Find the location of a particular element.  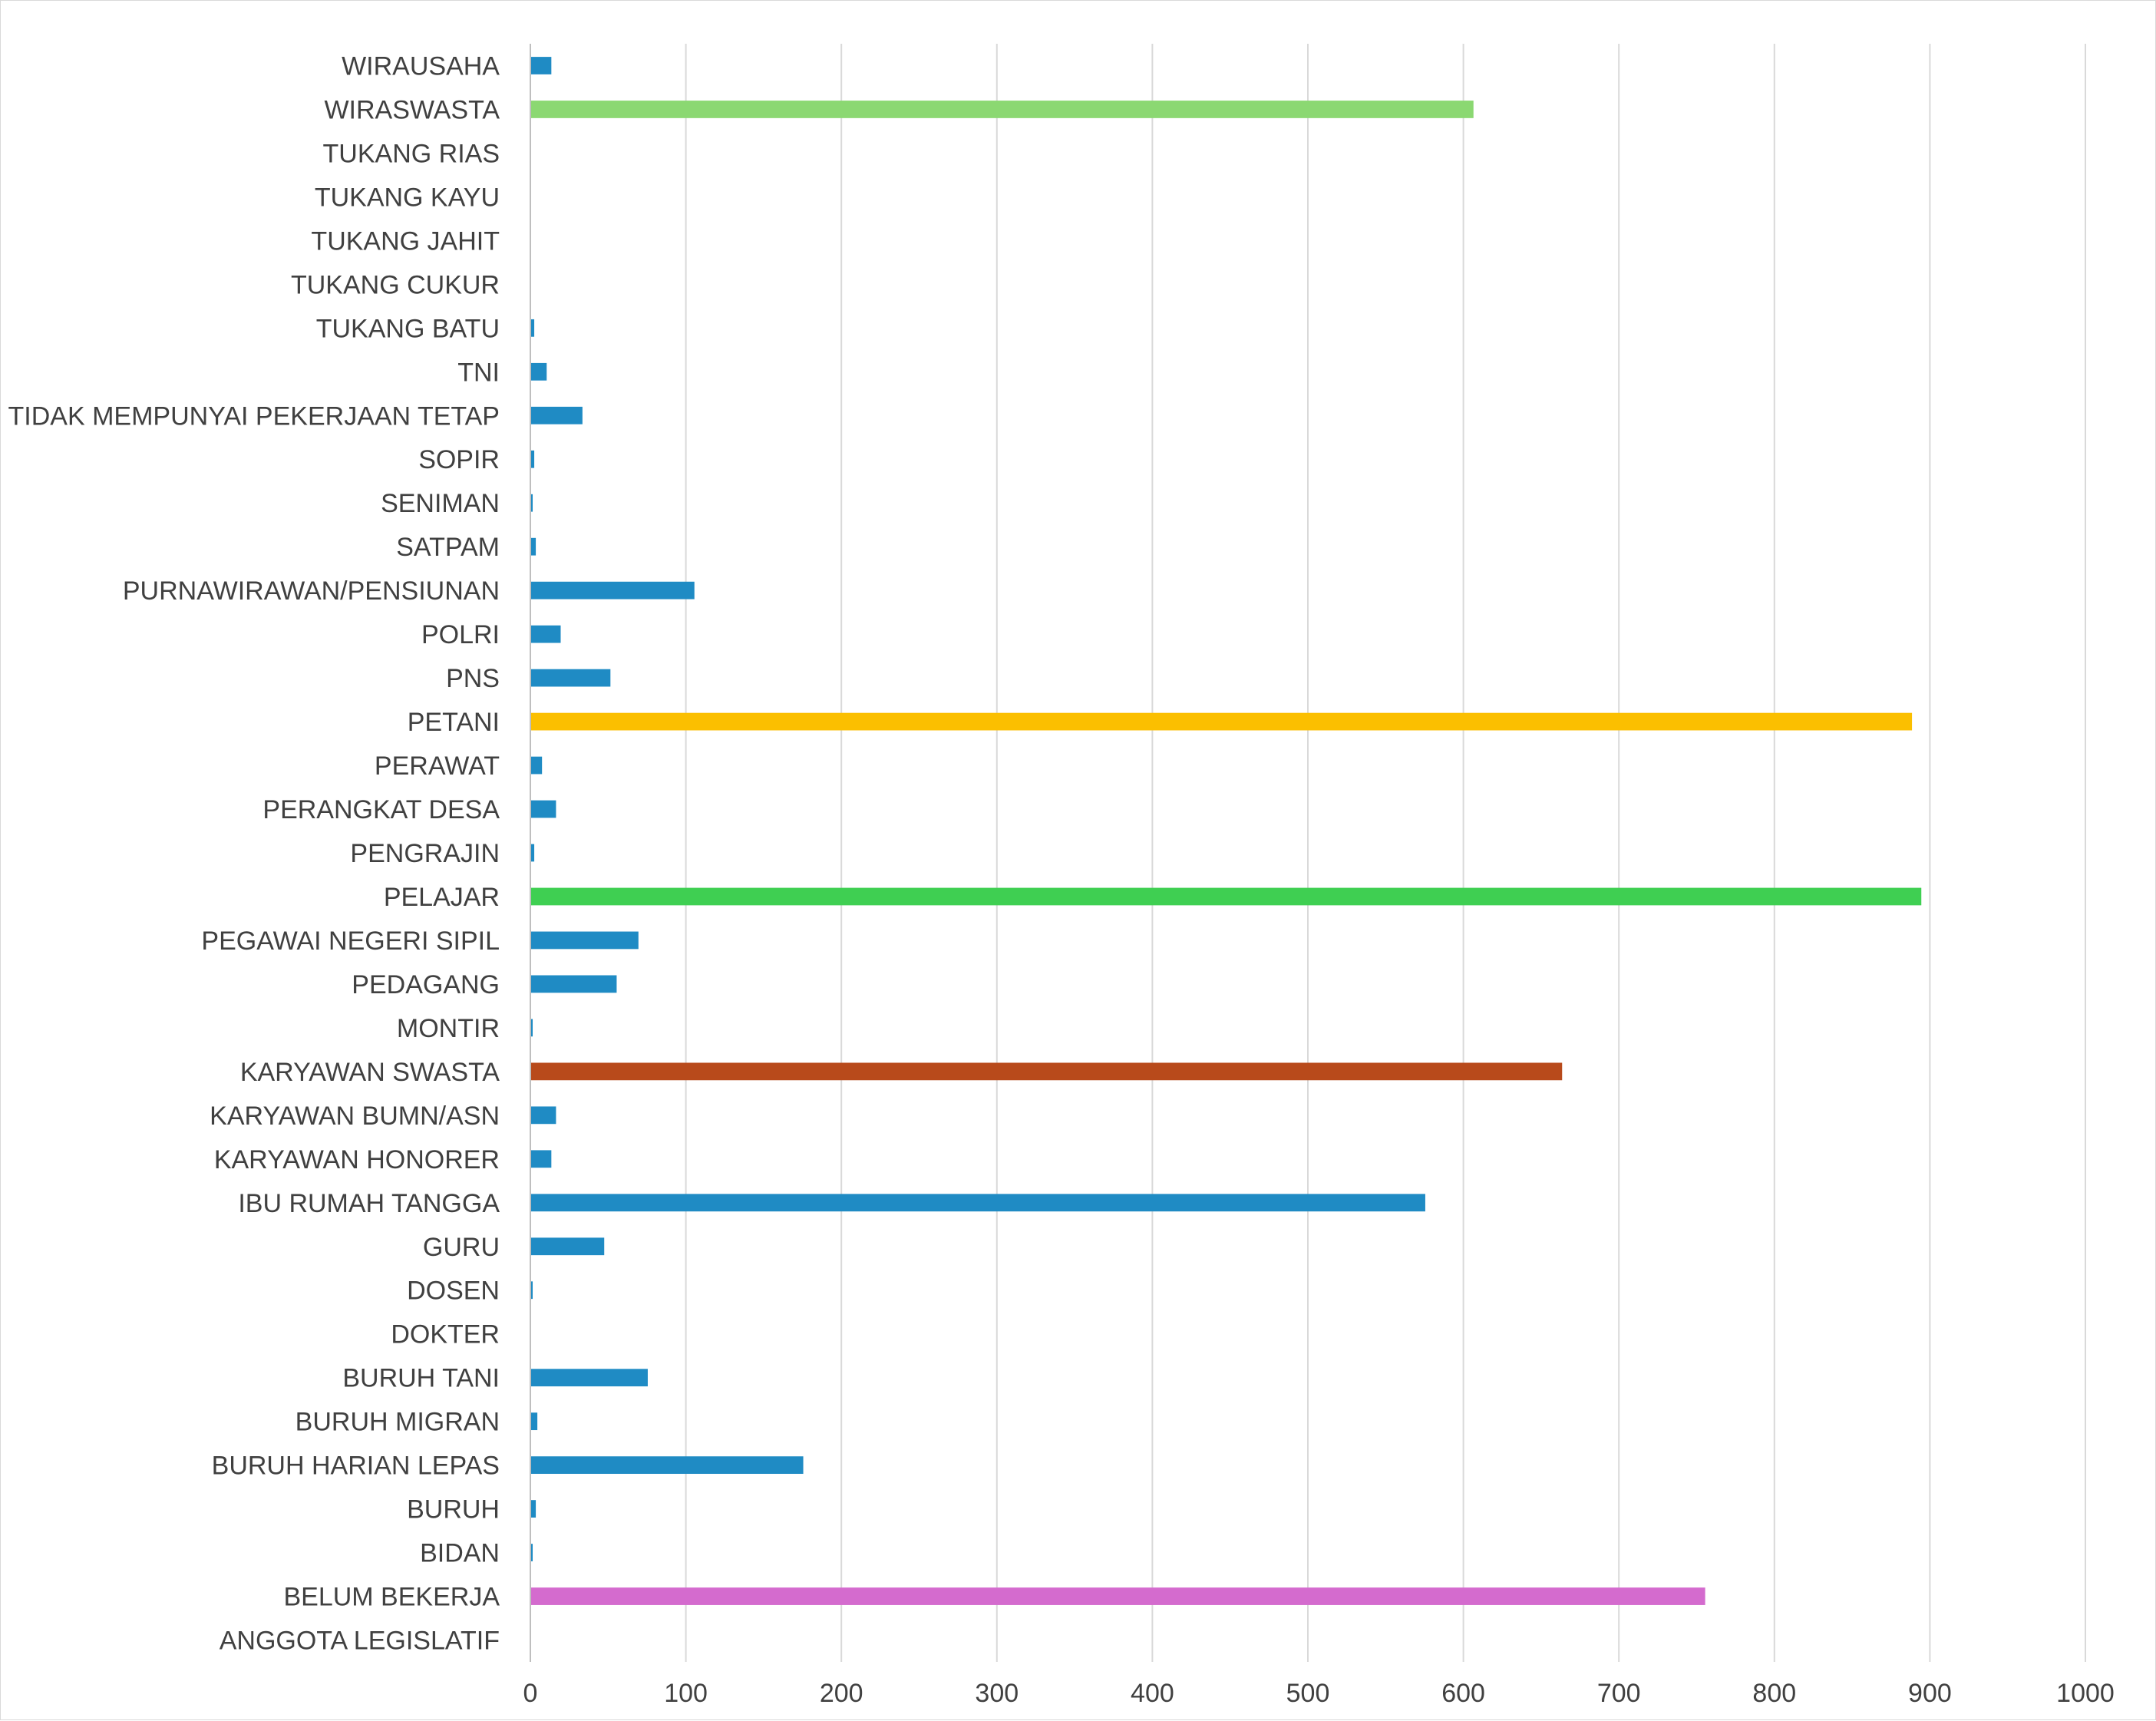

category-label: TUKANG BATU is located at coordinates (408, 329).